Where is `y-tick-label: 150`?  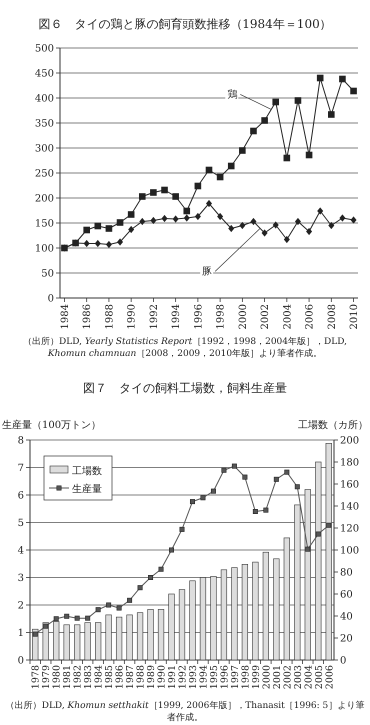 y-tick-label: 150 is located at coordinates (44, 224).